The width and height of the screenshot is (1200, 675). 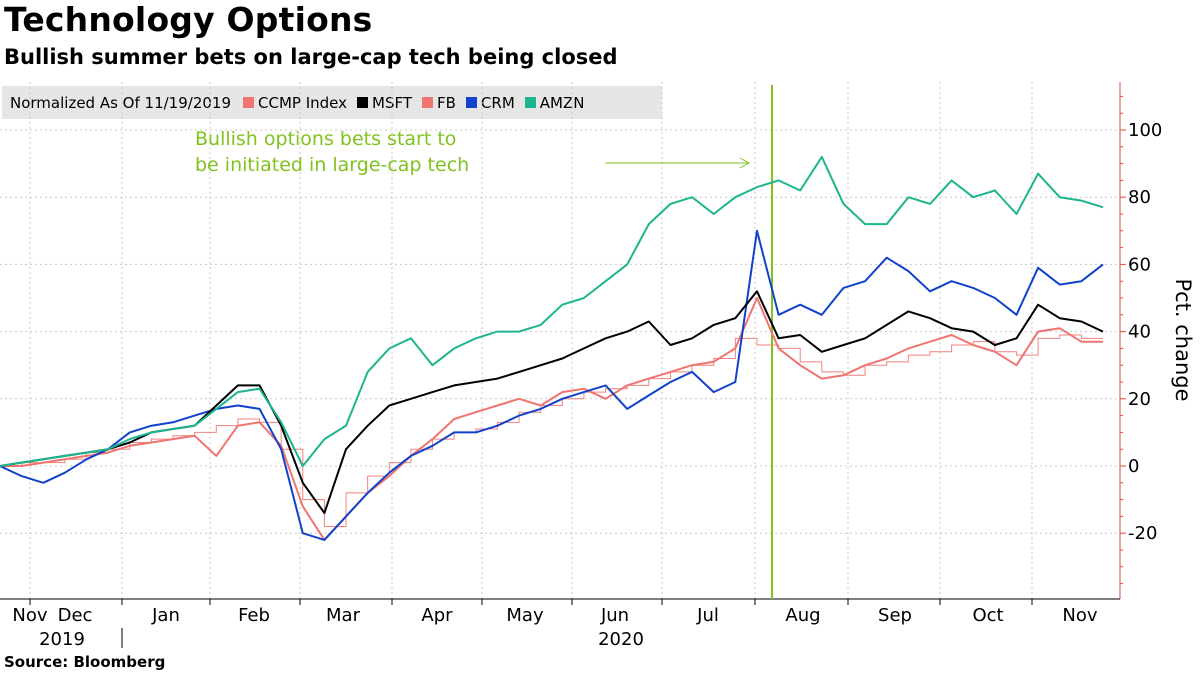 I want to click on y-tick-label: 20, so click(x=1139, y=399).